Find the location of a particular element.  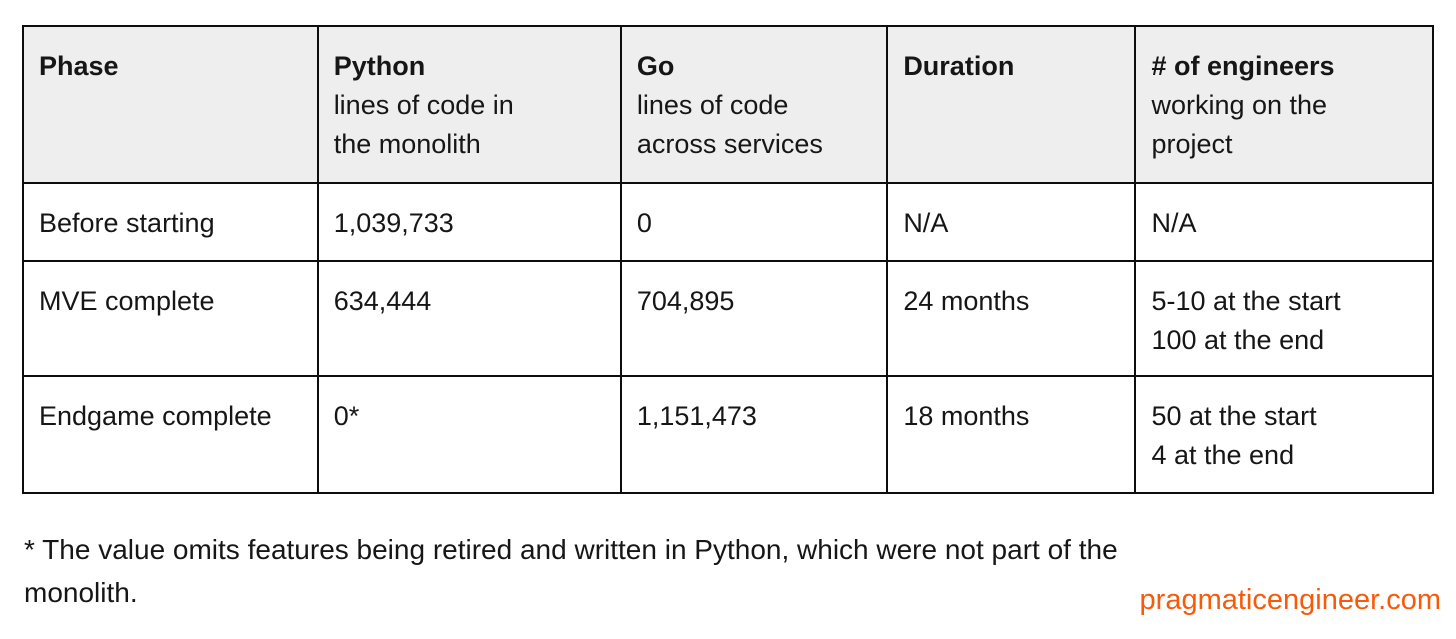

column-subtitle: working on the project is located at coordinates (1239, 125).